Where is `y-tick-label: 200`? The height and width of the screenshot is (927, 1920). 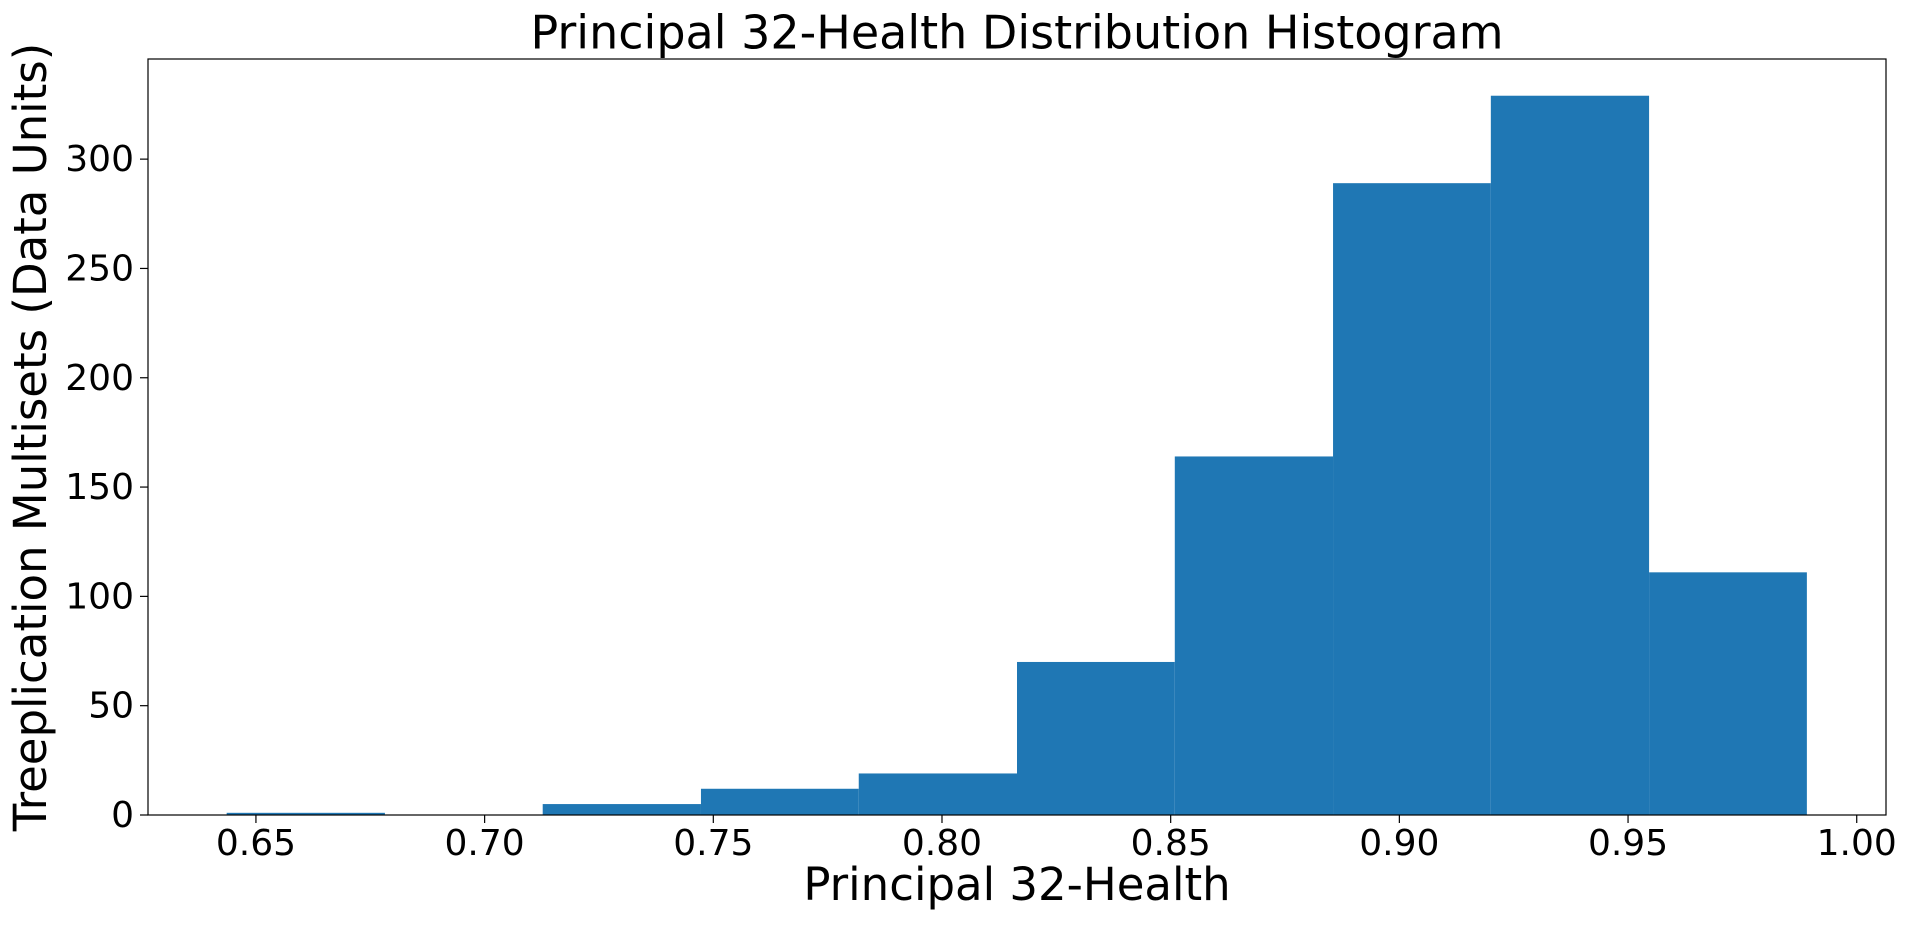
y-tick-label: 200 is located at coordinates (99, 378).